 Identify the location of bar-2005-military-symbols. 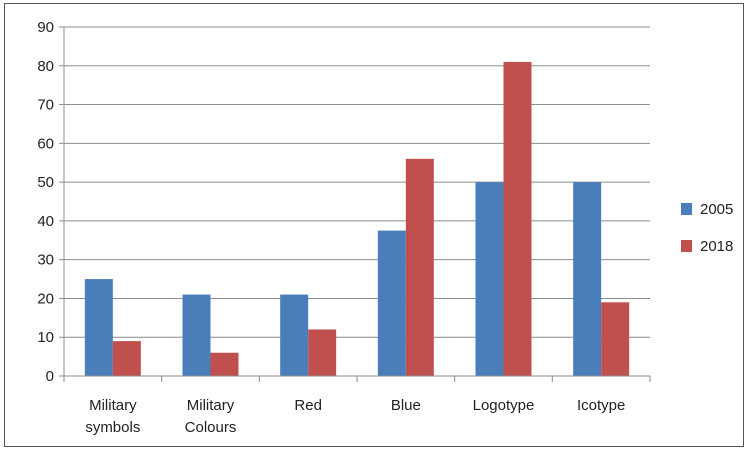
(98, 327).